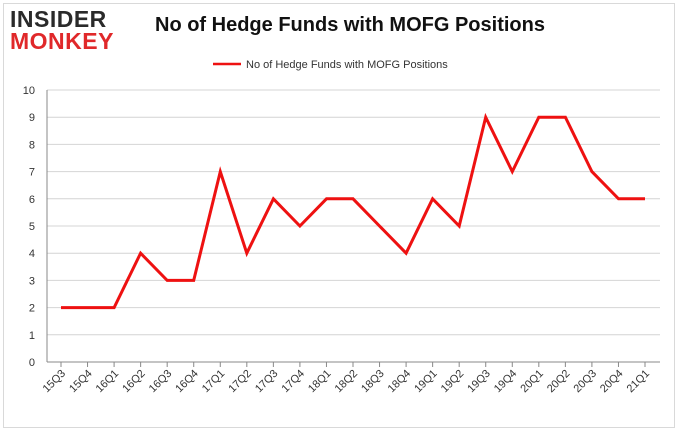 The height and width of the screenshot is (433, 680). I want to click on x-tick-label: 20Q3, so click(586, 382).